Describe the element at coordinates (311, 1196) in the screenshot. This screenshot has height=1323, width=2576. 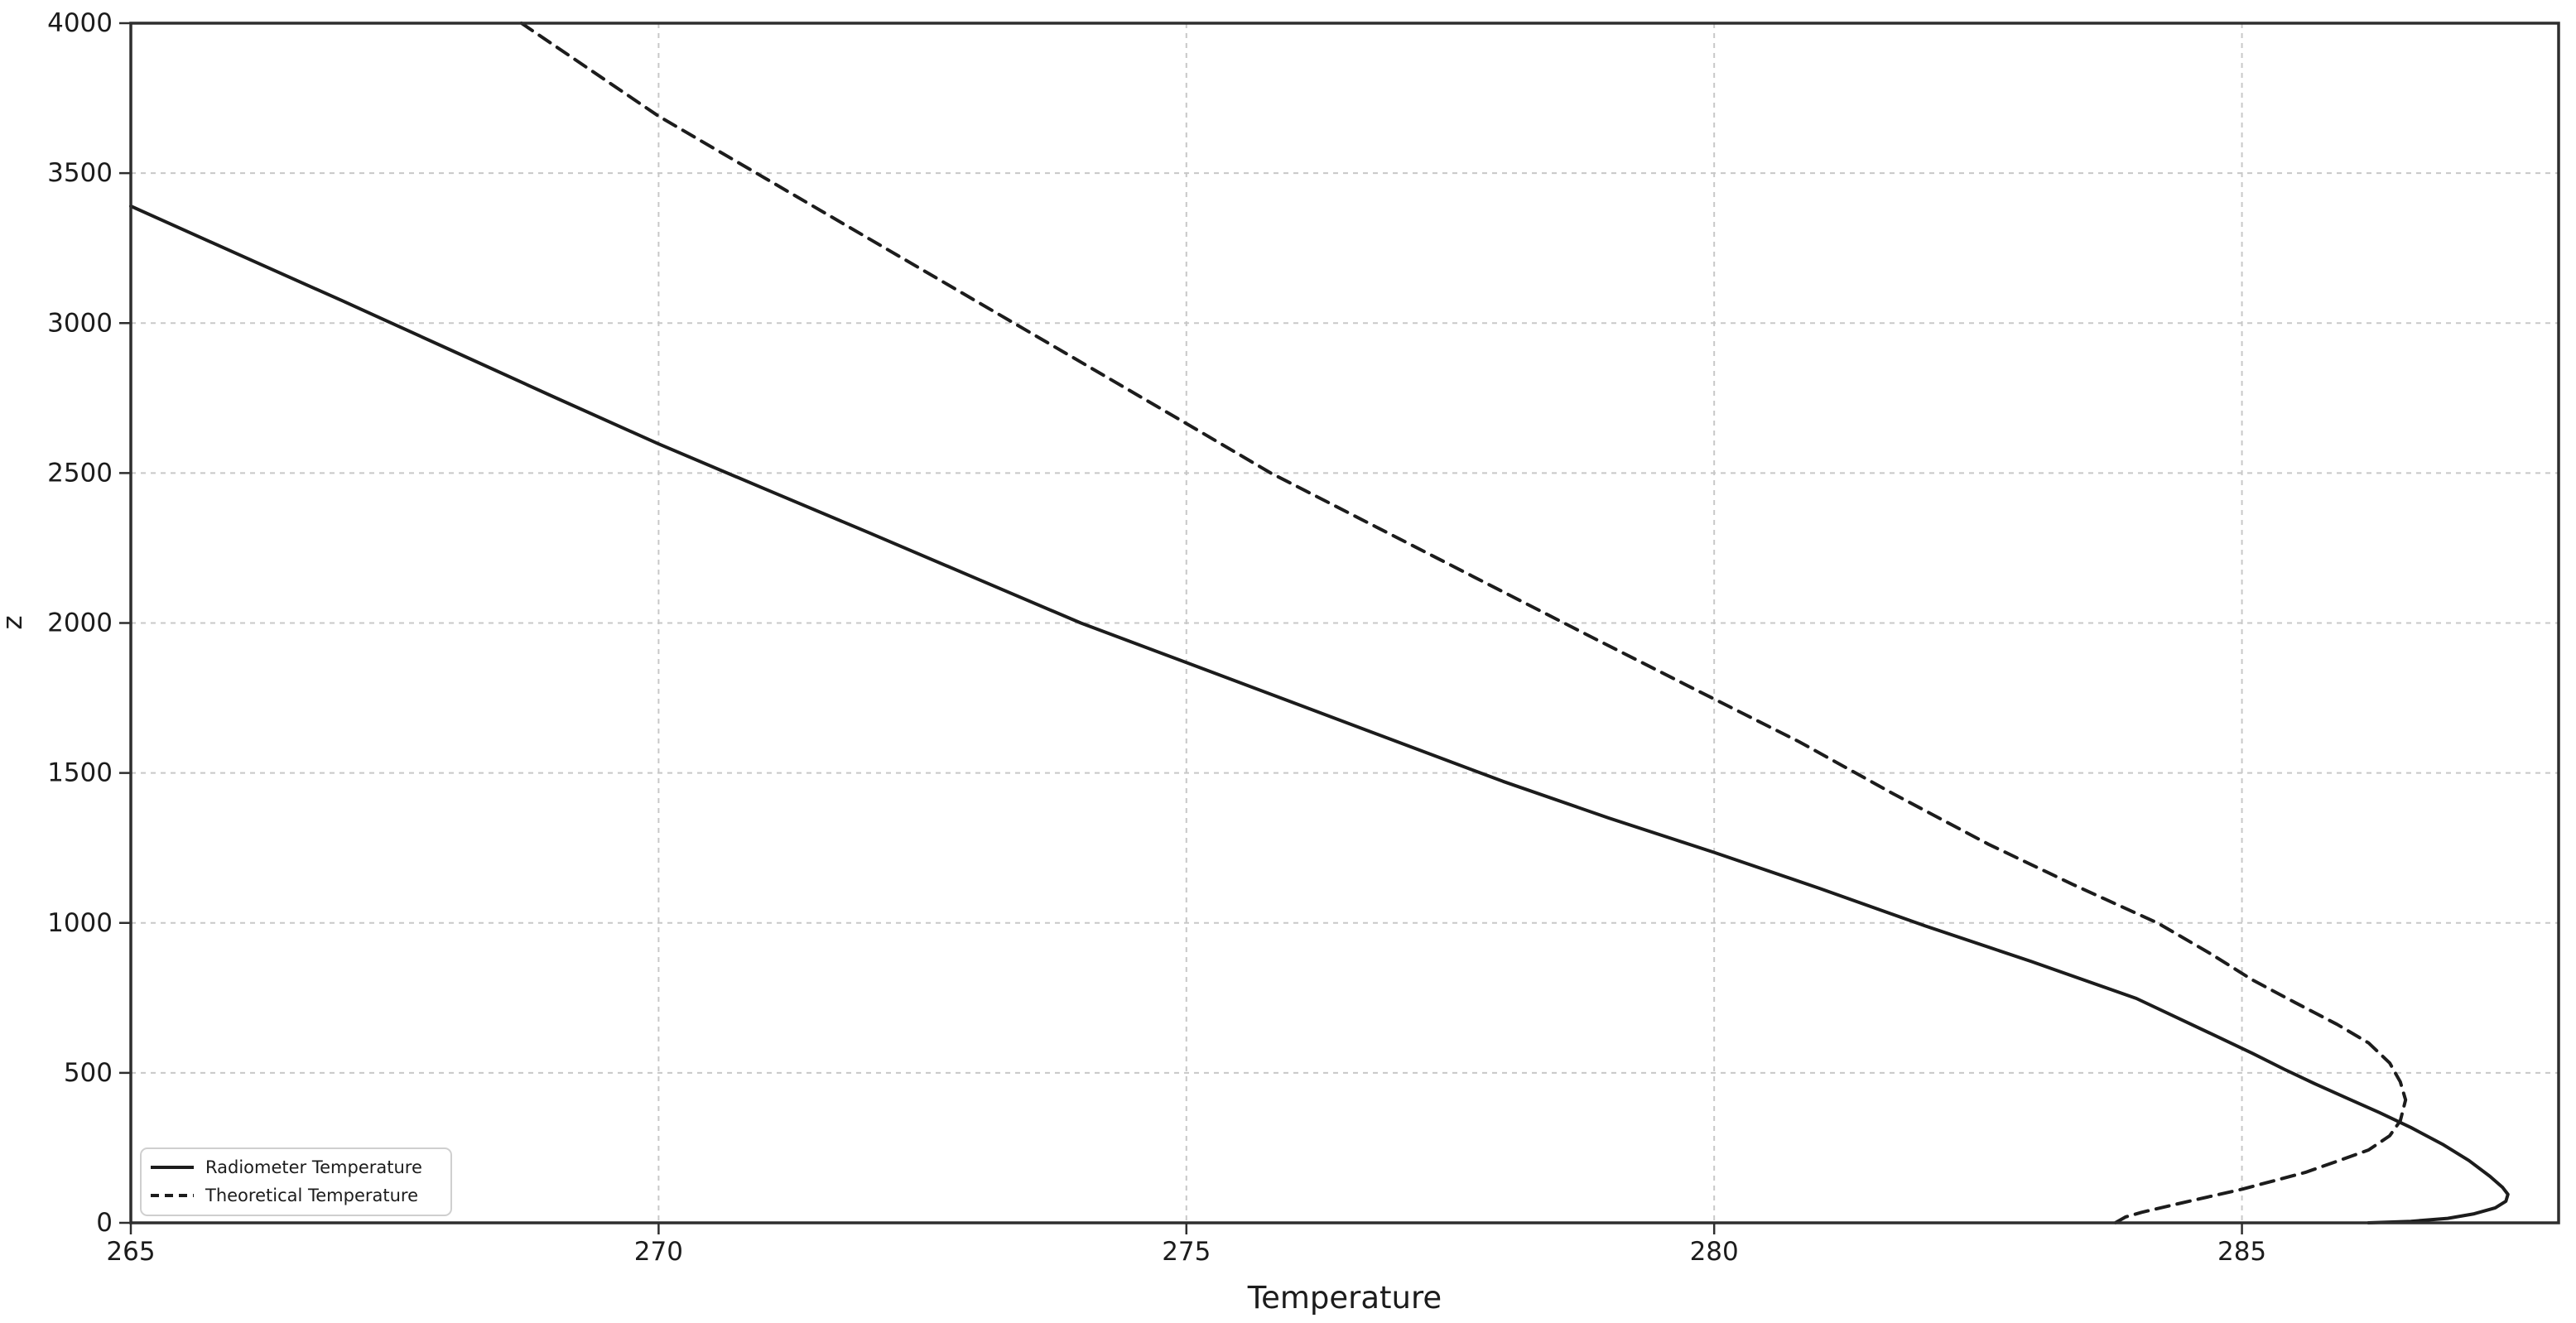
I see `legend-label-theoretical: Theoretical Temperature` at that location.